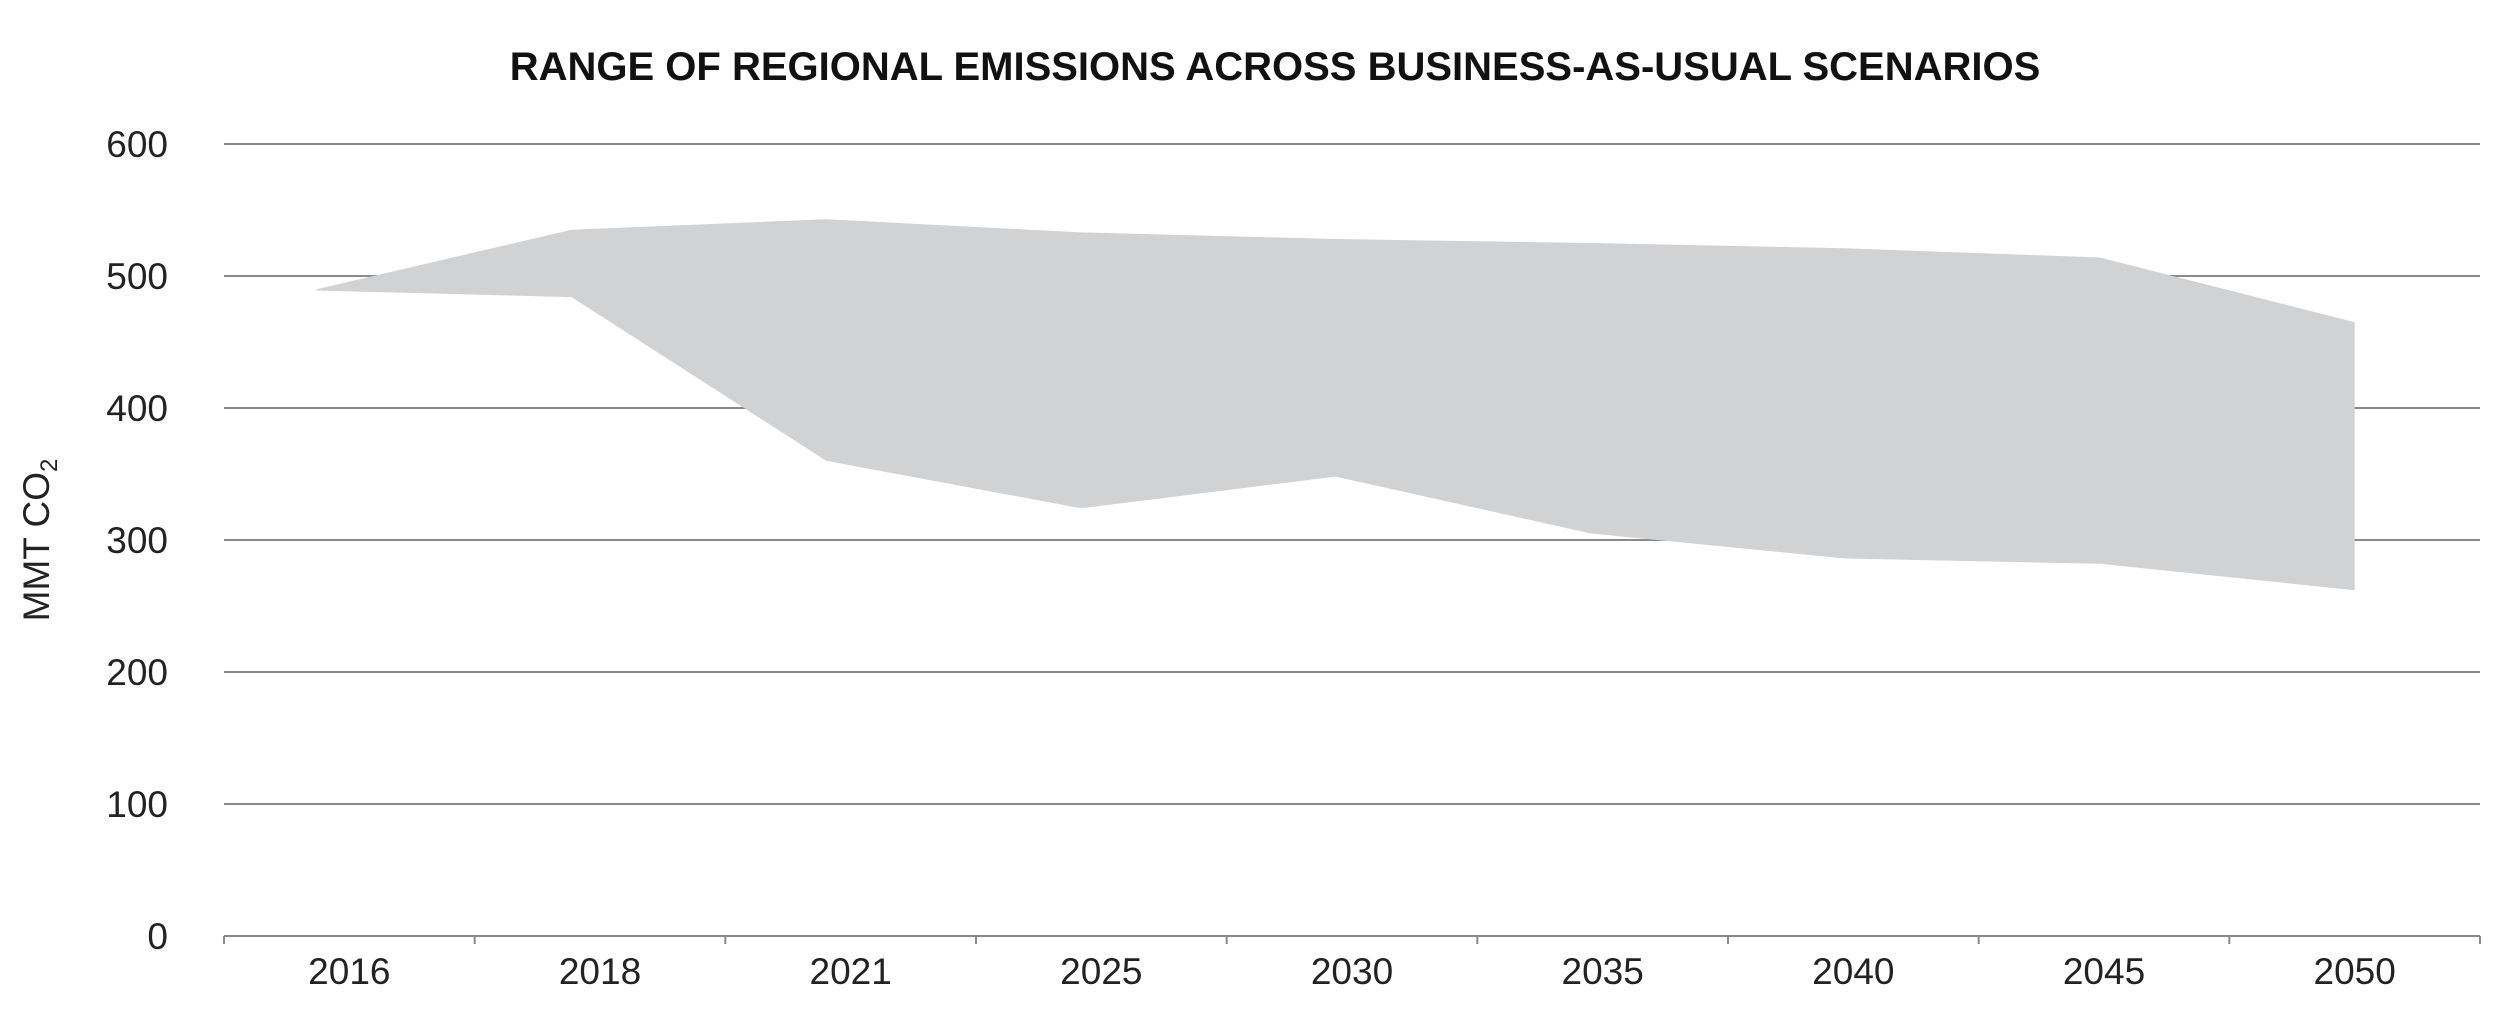  I want to click on x-tick-label: 2040, so click(1853, 971).